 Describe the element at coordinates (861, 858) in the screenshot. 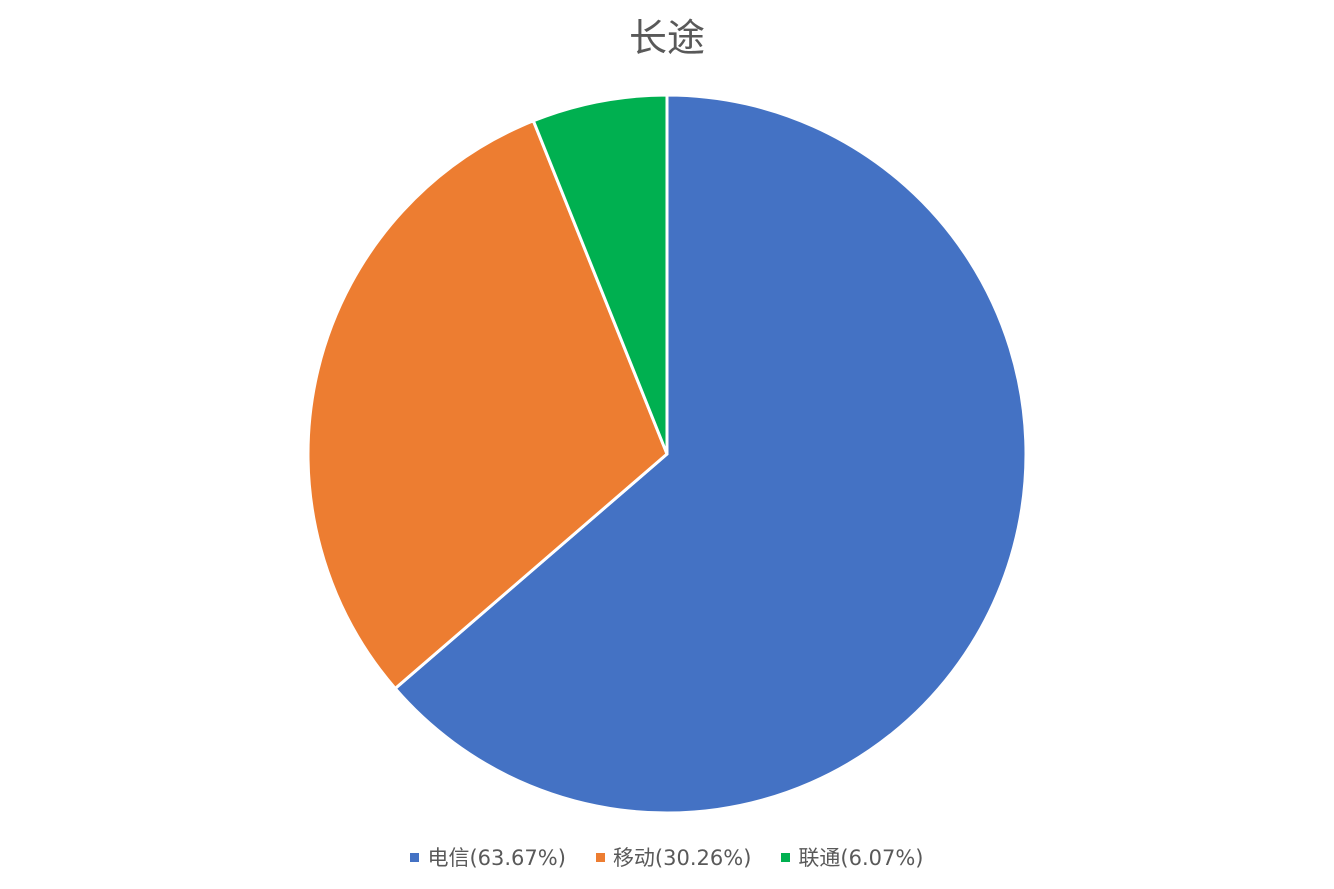

I see `legend-label: 联通(6.07%)` at that location.